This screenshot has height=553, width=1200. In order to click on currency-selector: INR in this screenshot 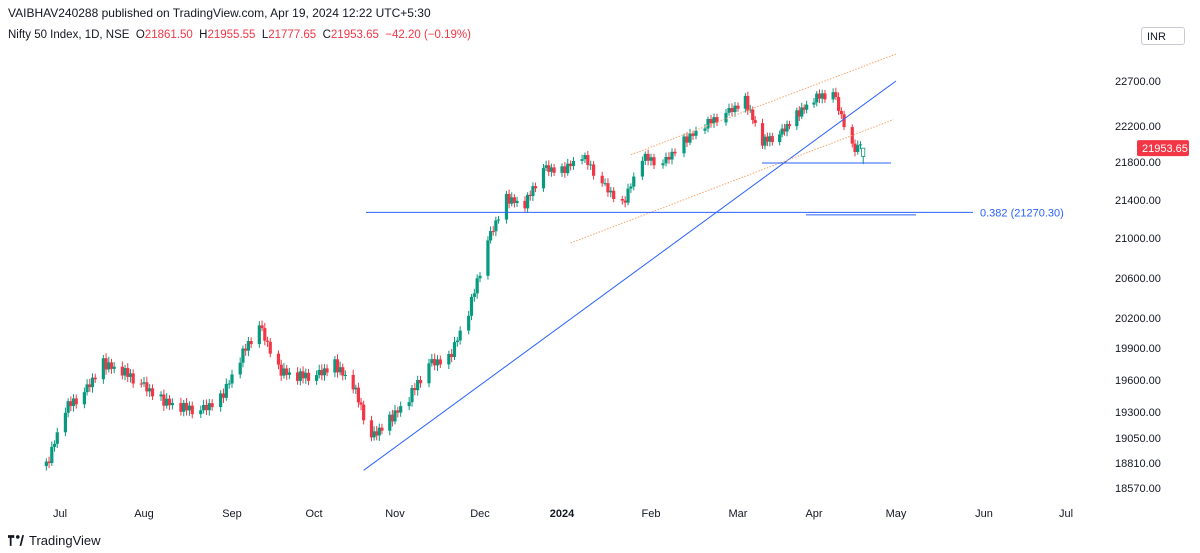, I will do `click(1163, 36)`.